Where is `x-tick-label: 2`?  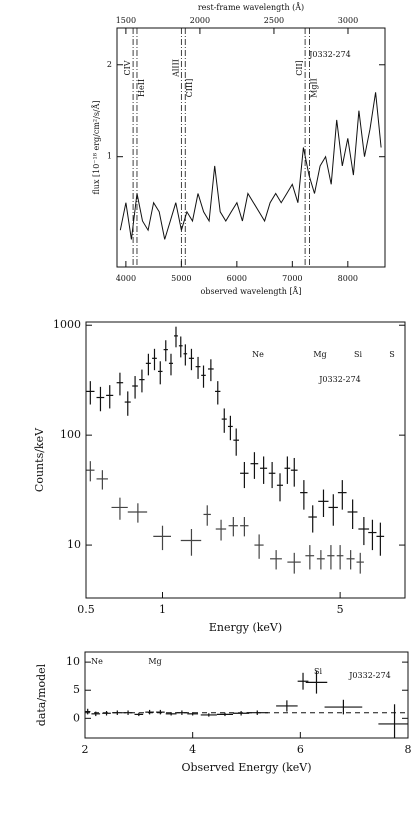 x-tick-label: 2 is located at coordinates (85, 749).